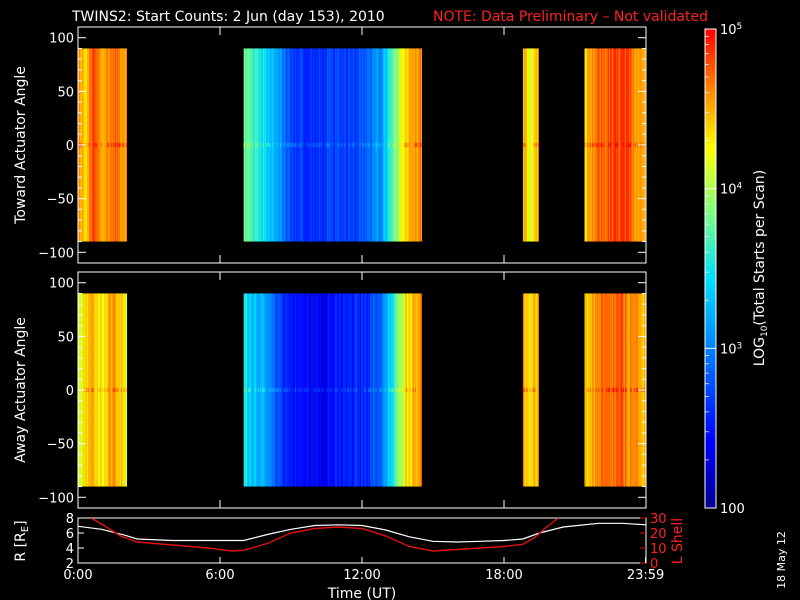  I want to click on lshell-tick-label: 10, so click(658, 549).